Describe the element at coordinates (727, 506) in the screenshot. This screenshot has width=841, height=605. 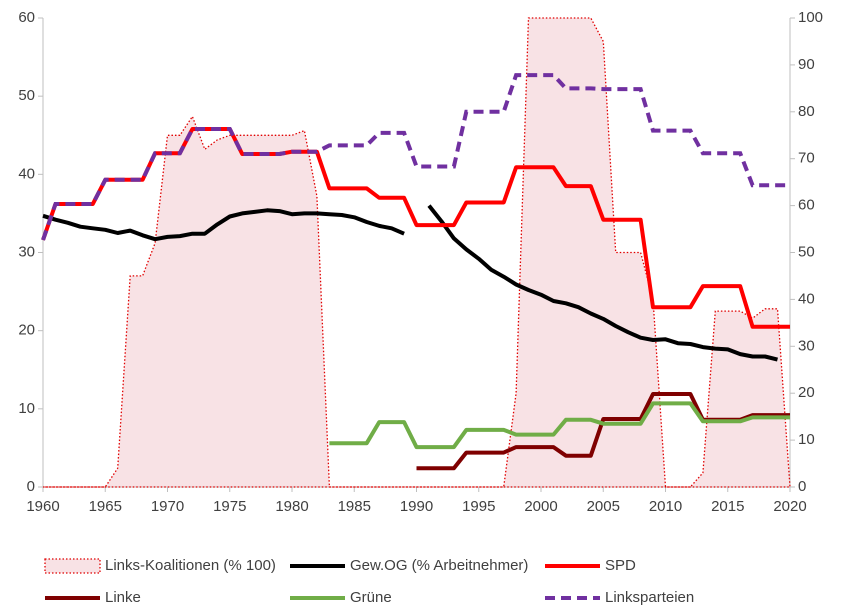
I see `x-tick-label: 2015` at that location.